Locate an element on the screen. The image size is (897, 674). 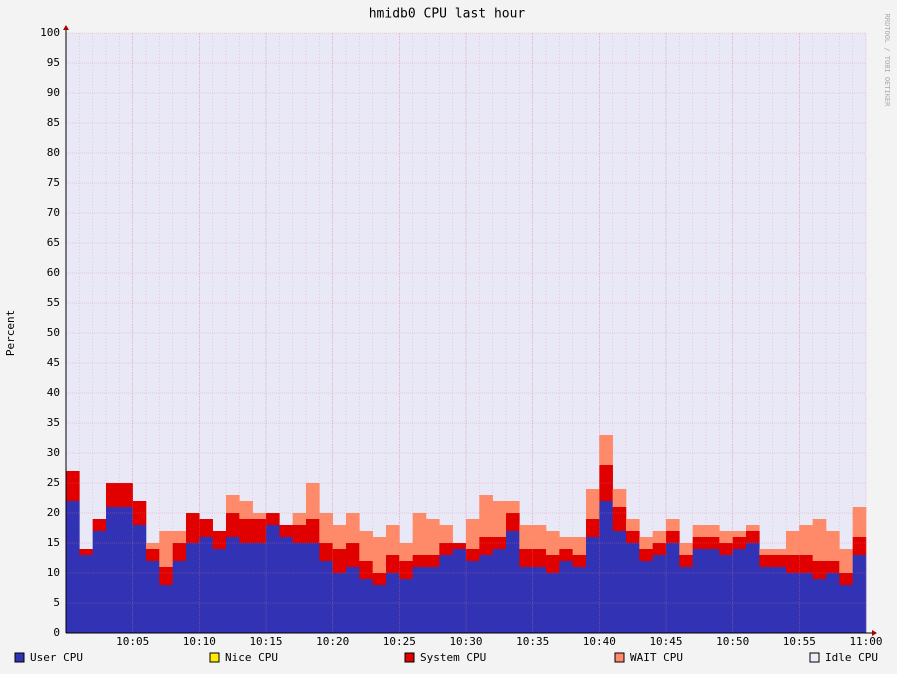
y-tick-label: 50 is located at coordinates (53, 332).